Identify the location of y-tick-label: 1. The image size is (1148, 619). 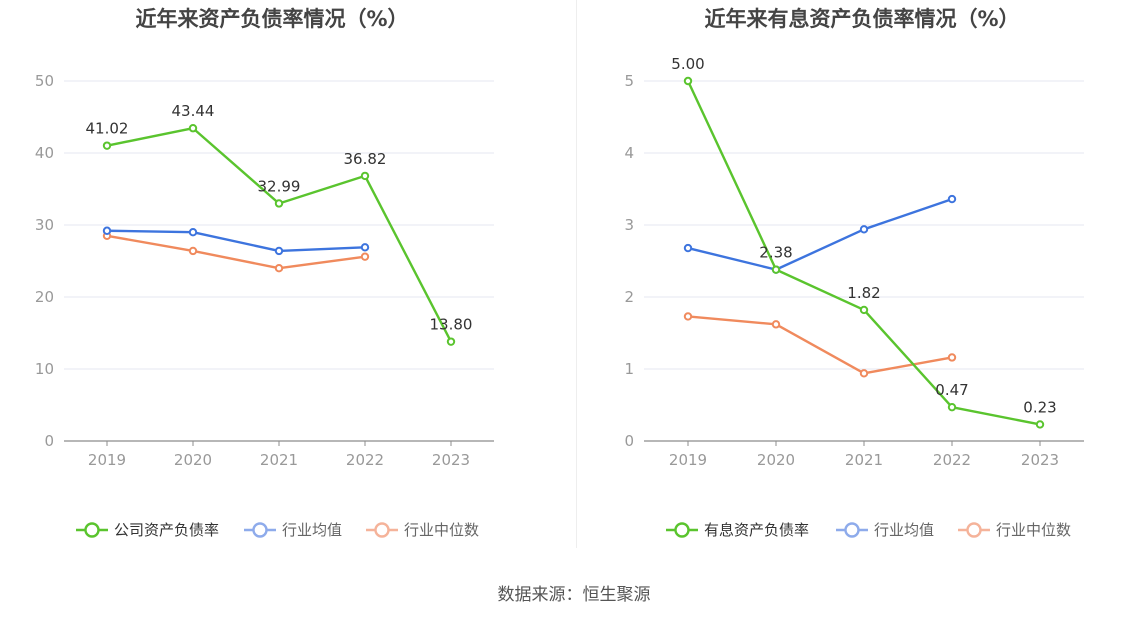
(629, 369).